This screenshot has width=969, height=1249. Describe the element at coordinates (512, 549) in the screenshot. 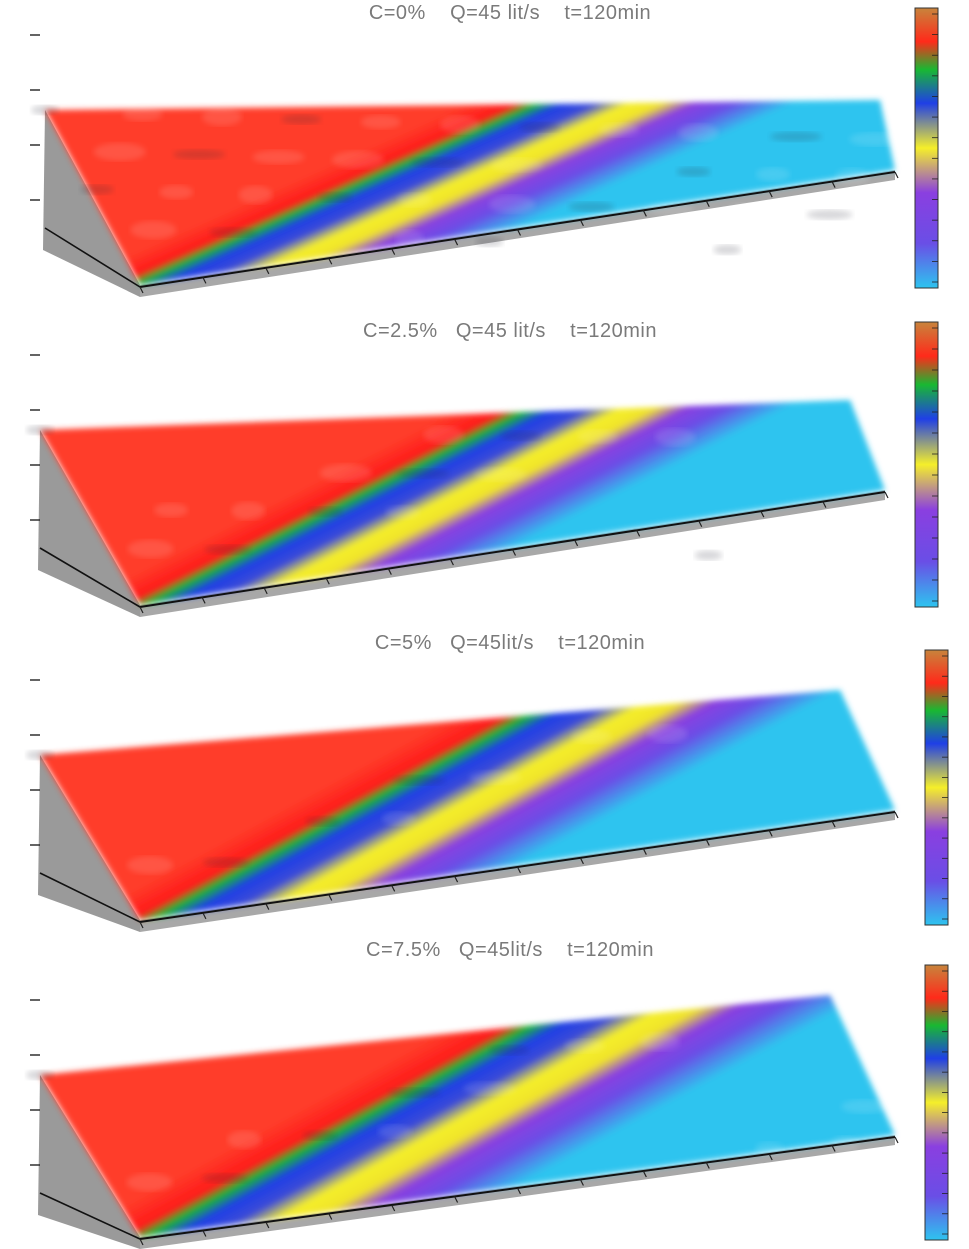

I see `x-axis-line` at that location.